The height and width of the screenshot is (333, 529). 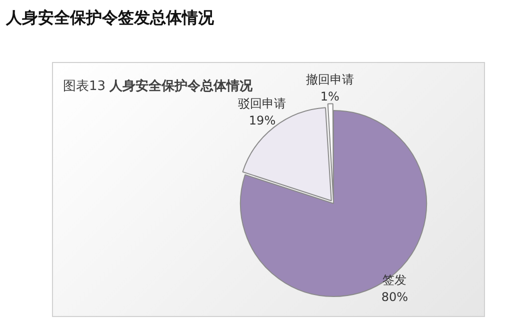 What do you see at coordinates (330, 79) in the screenshot?
I see `slice-label: 撤回申请` at bounding box center [330, 79].